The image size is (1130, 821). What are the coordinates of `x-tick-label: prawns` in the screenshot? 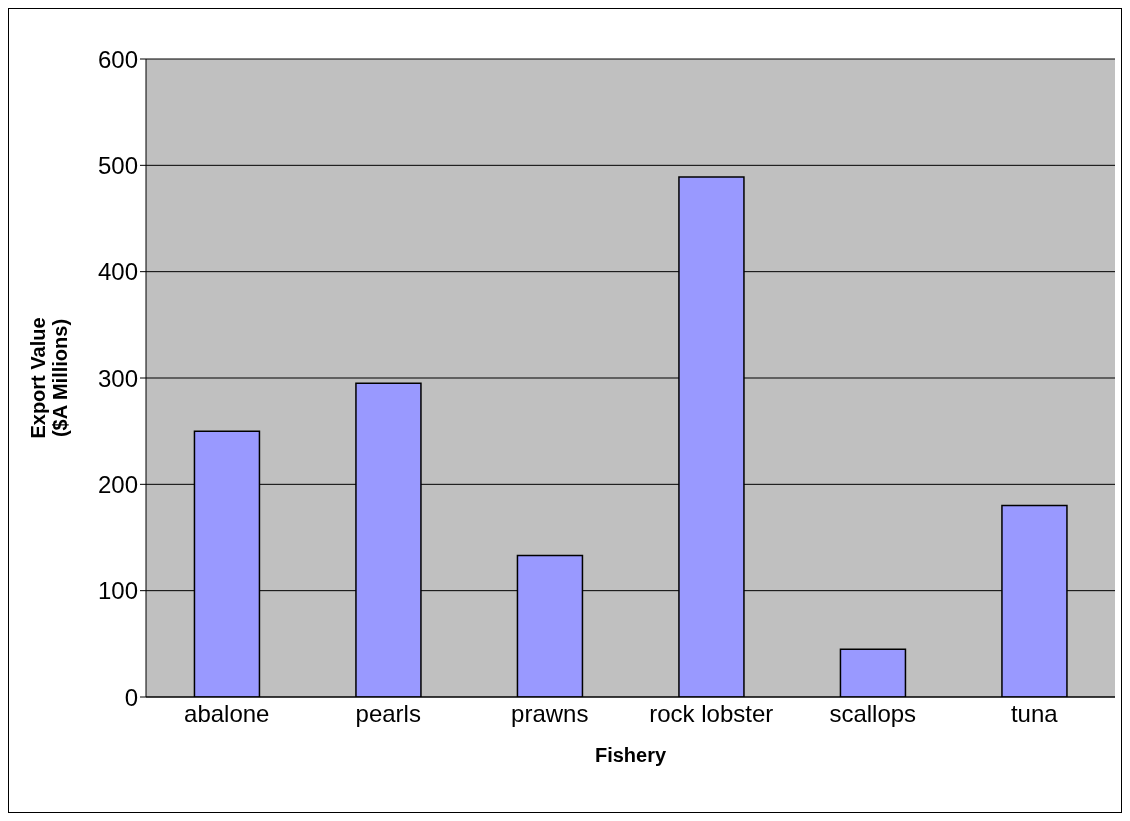 It's located at (550, 714).